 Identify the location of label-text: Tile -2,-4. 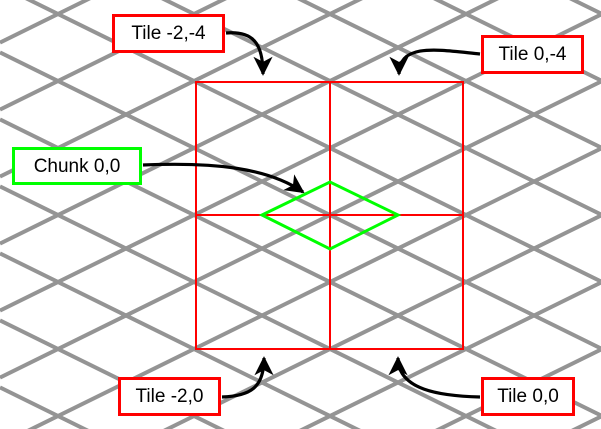
(168, 33).